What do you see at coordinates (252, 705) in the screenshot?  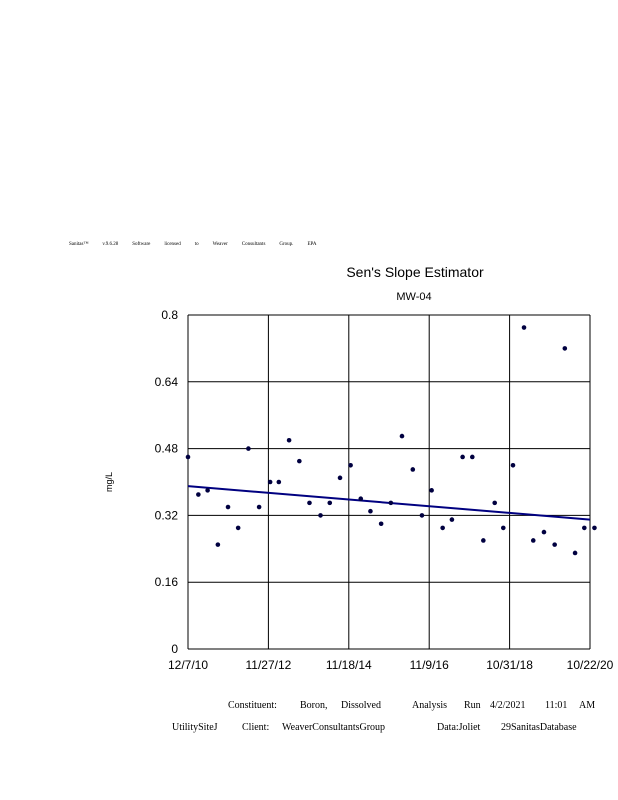 I see `constituent-label: Constituent:` at bounding box center [252, 705].